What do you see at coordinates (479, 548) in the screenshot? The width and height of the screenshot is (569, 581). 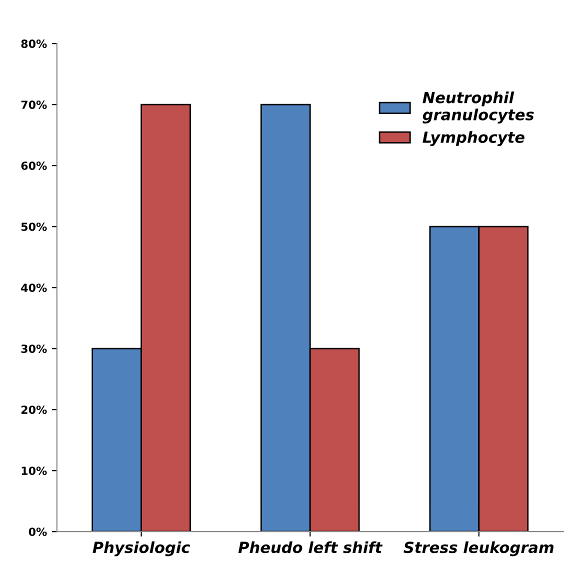 I see `x-tick-label: Stress leukogram` at bounding box center [479, 548].